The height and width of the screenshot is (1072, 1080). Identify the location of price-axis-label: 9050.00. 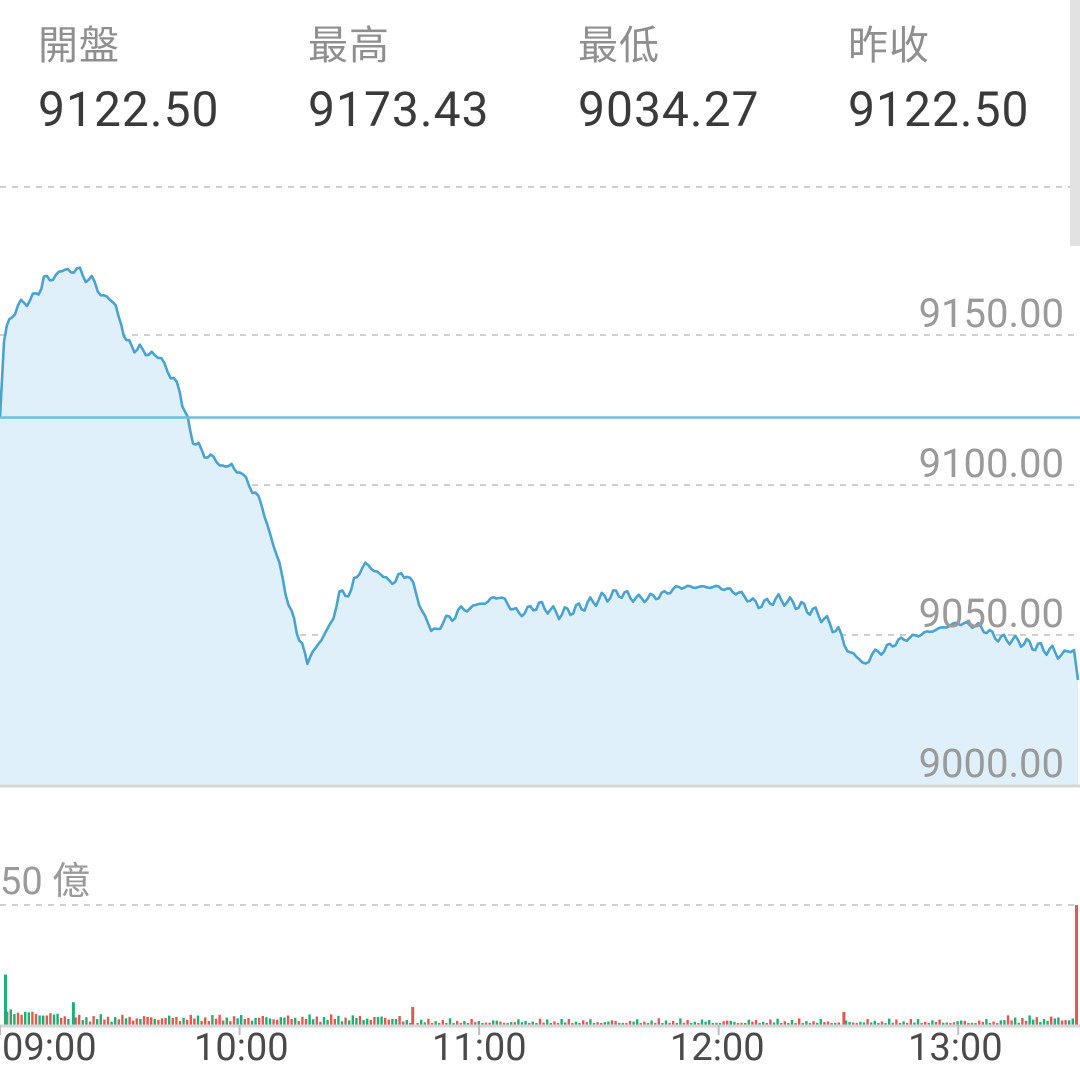
(991, 613).